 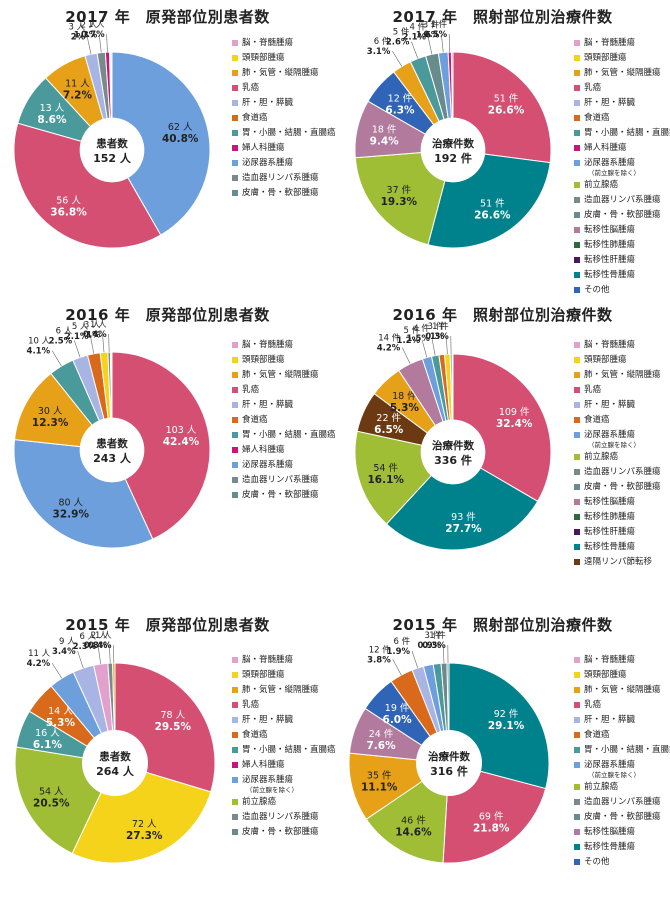 I want to click on slice-percent-label: 32.9%, so click(x=71, y=514).